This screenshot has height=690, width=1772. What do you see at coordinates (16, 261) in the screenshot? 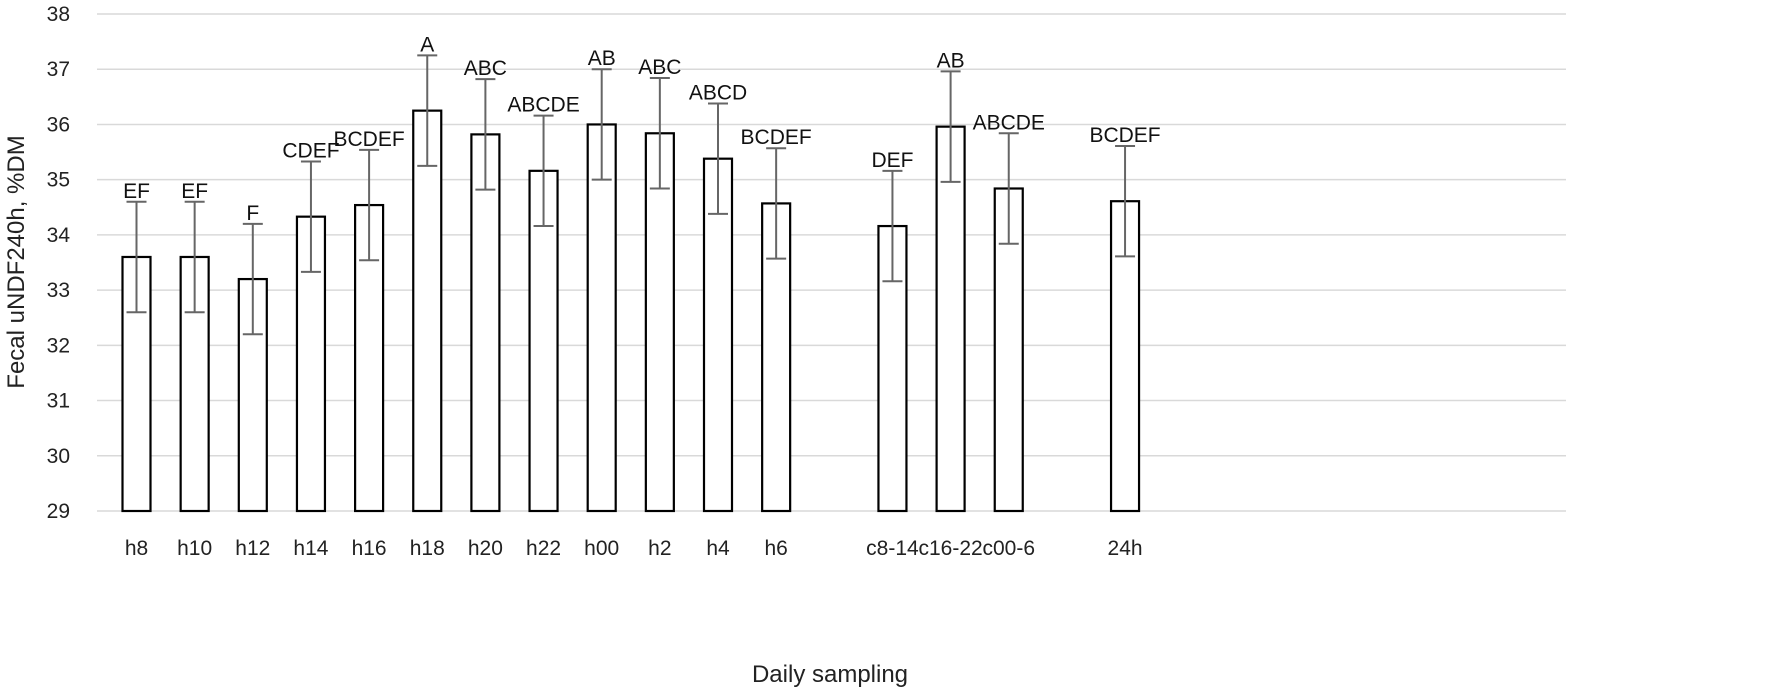
I see `y-axis-title: Fecal uNDF240h, %DM` at bounding box center [16, 261].